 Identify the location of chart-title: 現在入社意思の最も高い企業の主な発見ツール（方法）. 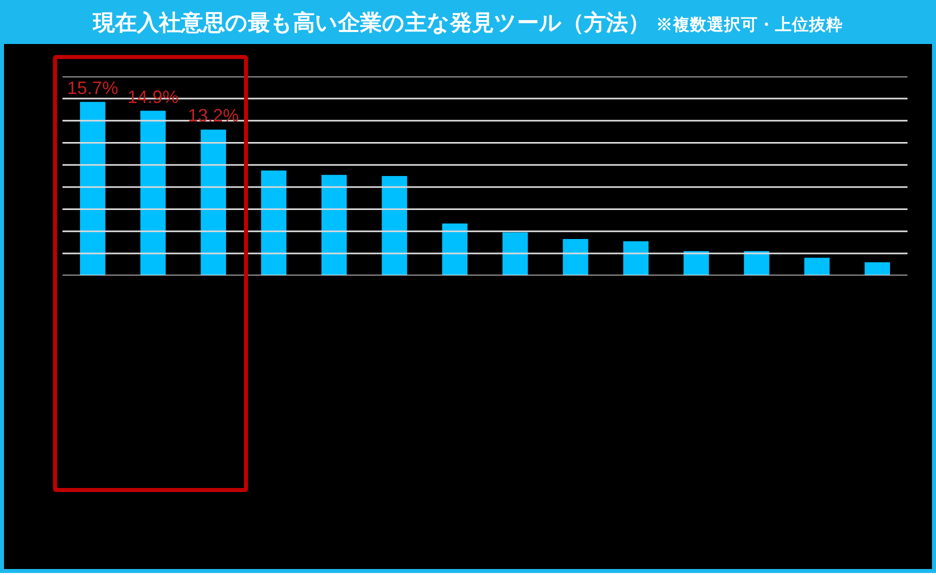
(371, 23).